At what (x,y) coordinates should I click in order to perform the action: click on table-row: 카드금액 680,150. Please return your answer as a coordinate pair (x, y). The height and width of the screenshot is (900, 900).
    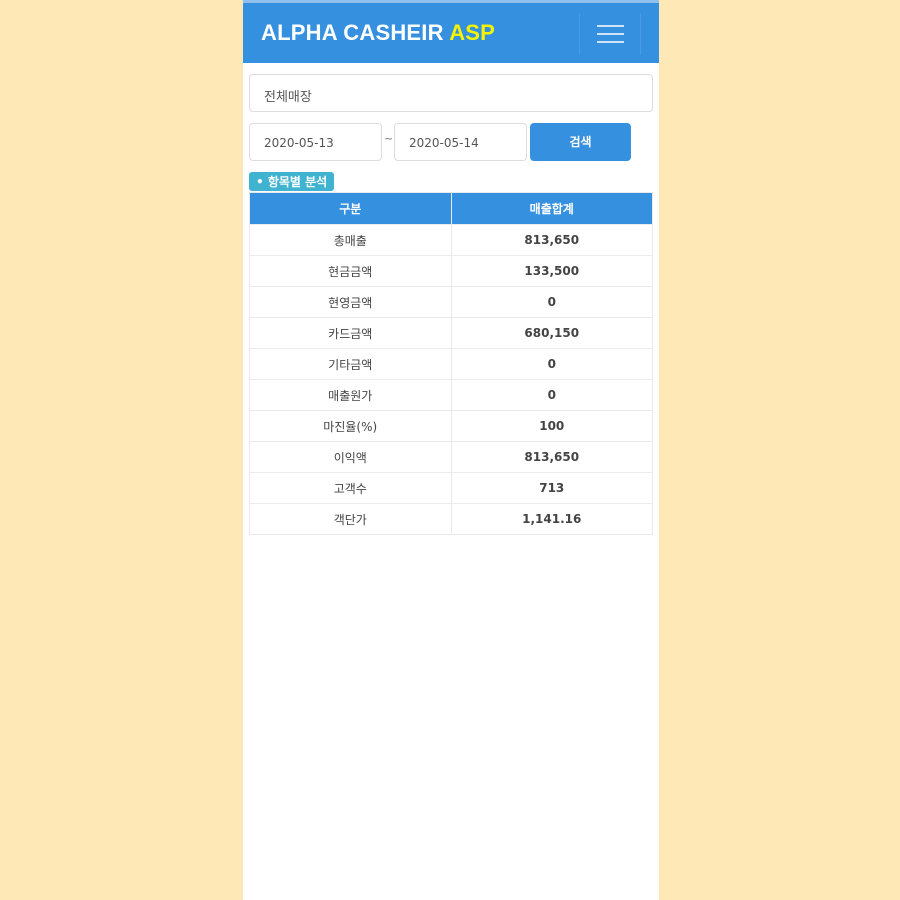
    Looking at the image, I should click on (451, 333).